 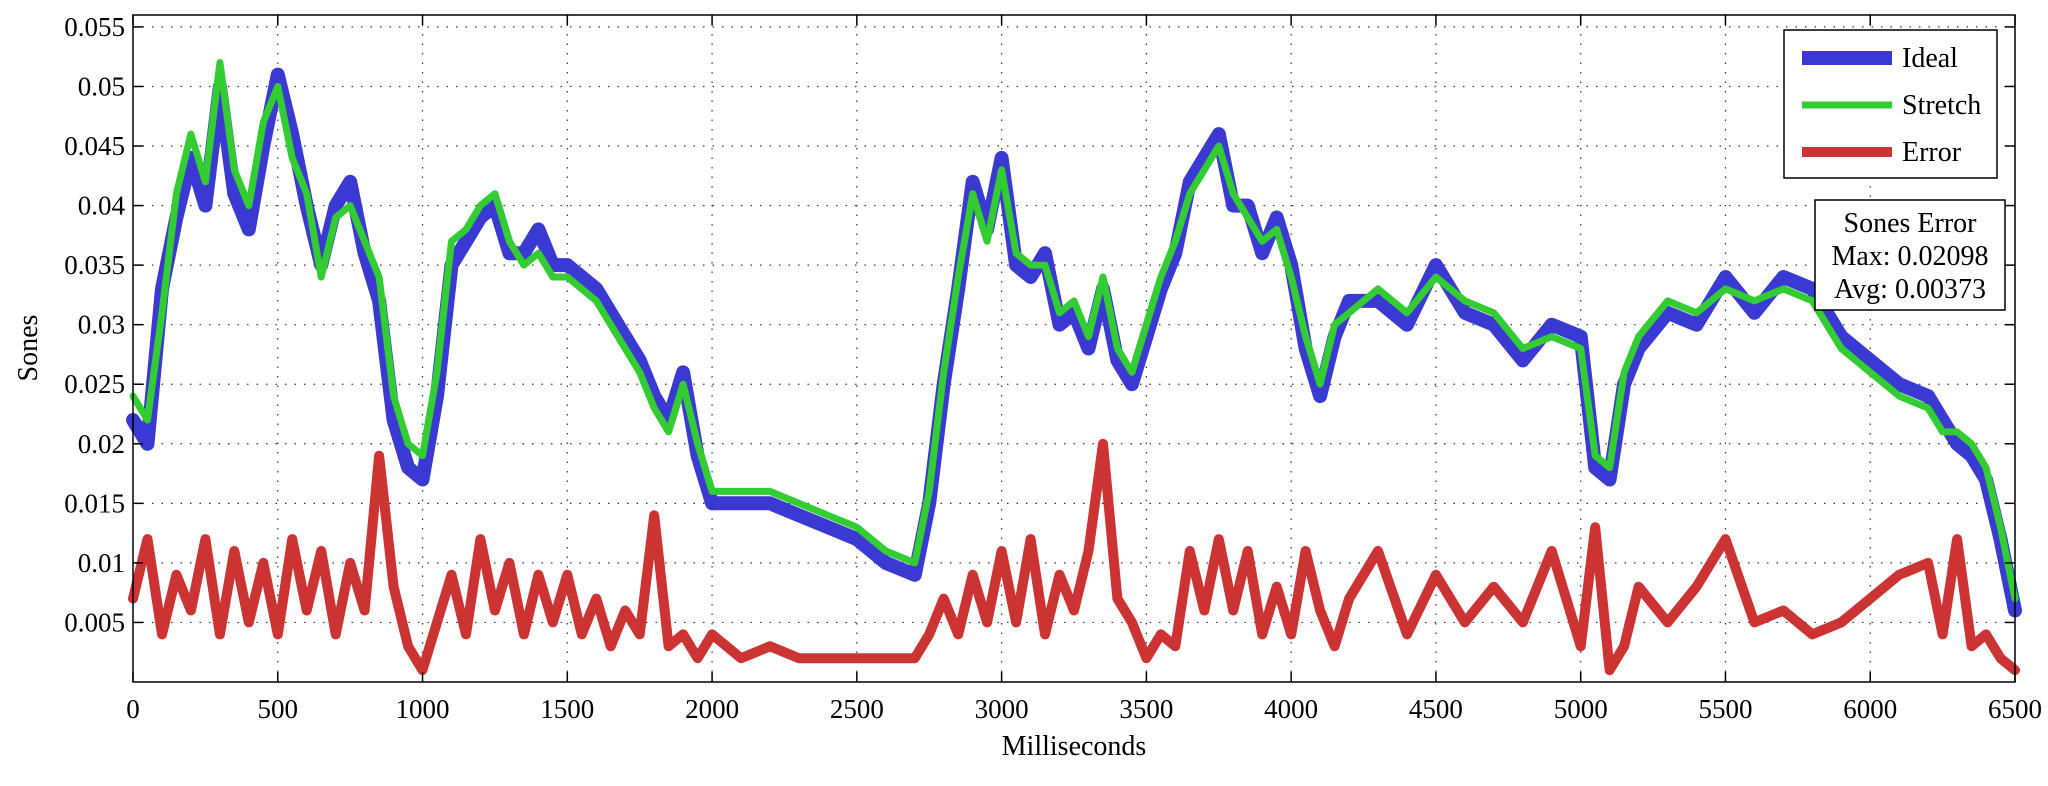 I want to click on y-tick-label: 0.045, so click(x=94, y=146).